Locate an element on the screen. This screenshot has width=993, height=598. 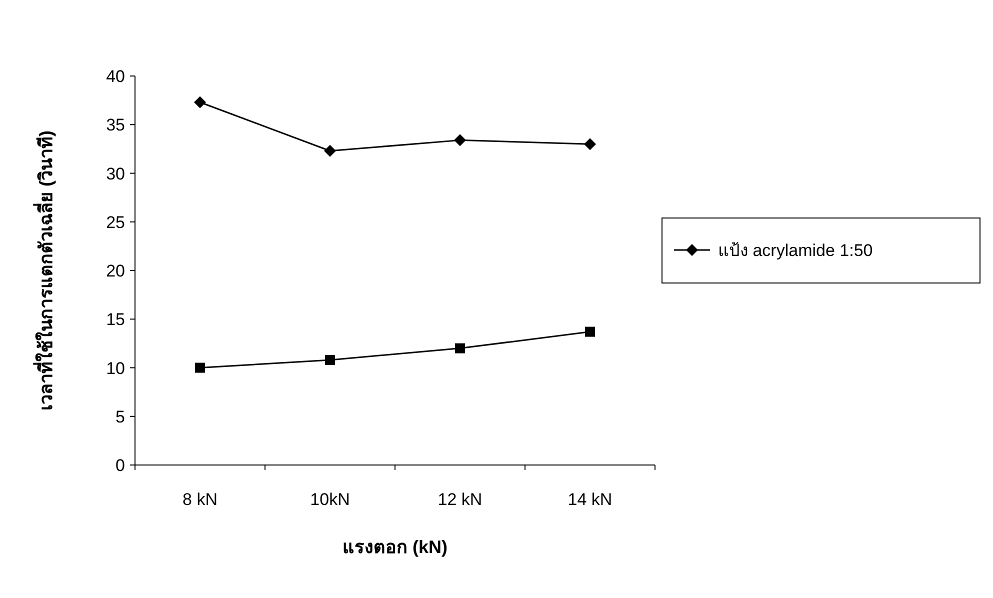
y-tick-label: 20 is located at coordinates (115, 271).